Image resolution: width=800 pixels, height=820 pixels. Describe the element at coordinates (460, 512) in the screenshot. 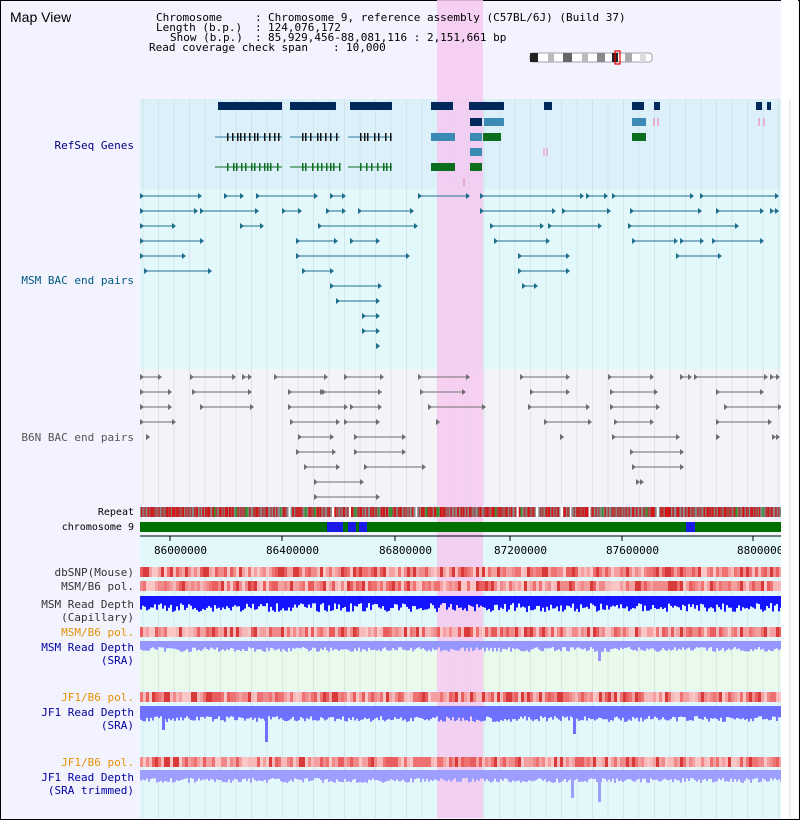

I see `repeat-track` at that location.